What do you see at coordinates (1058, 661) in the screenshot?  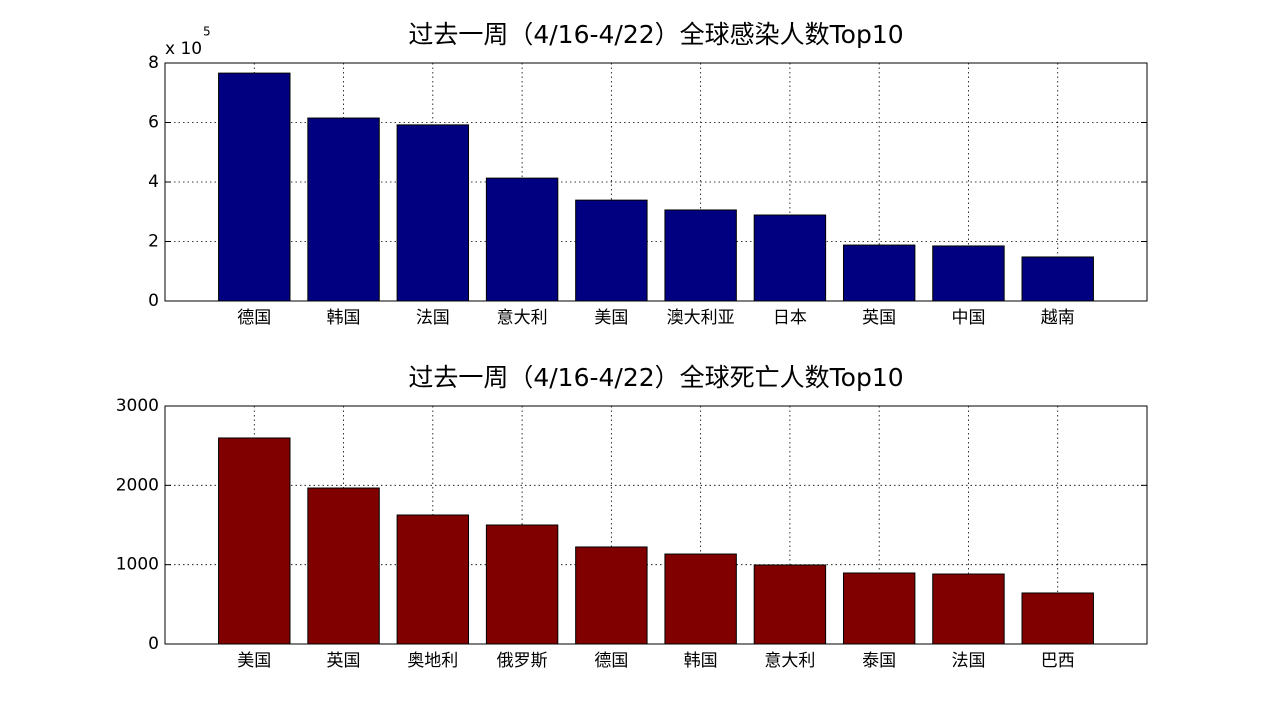 I see `x-tick-label: 巴西` at bounding box center [1058, 661].